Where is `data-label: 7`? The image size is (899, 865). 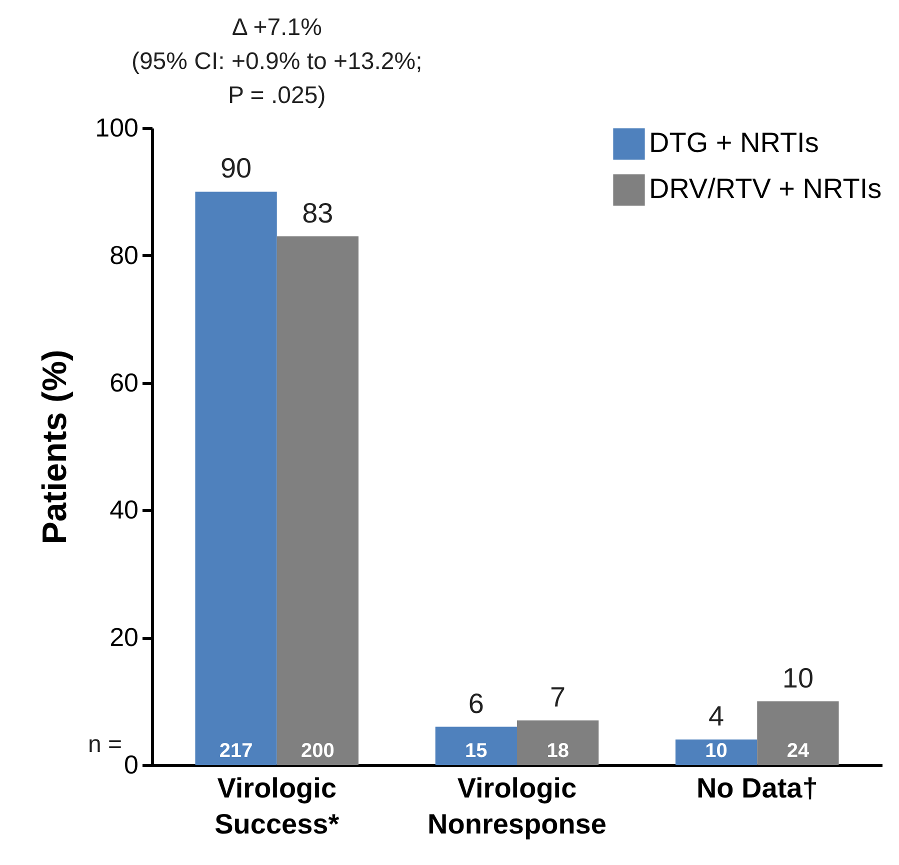
data-label: 7 is located at coordinates (558, 696).